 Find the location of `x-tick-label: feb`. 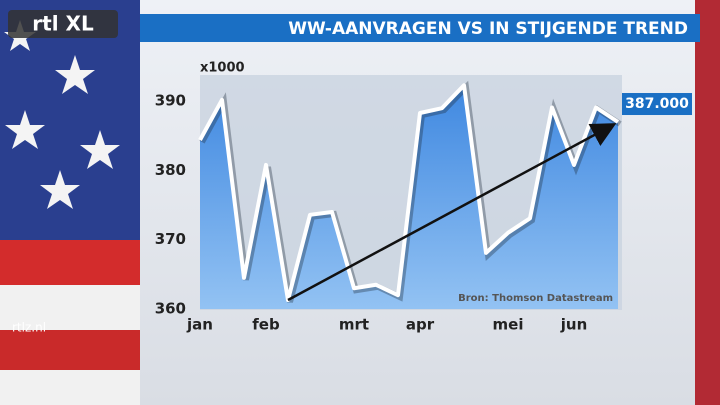

x-tick-label: feb is located at coordinates (266, 325).